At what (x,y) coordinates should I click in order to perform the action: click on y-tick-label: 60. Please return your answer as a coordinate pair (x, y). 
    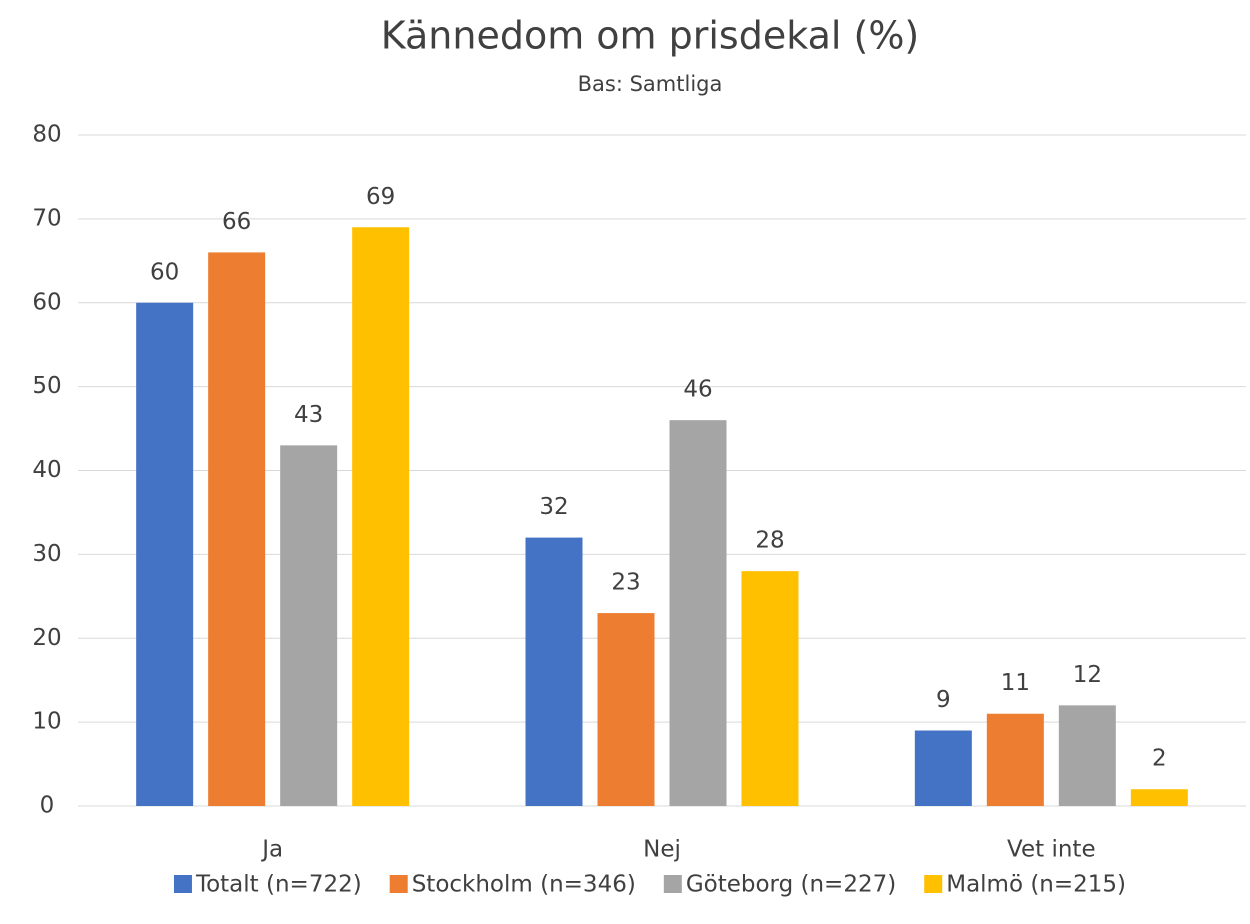
    Looking at the image, I should click on (46, 302).